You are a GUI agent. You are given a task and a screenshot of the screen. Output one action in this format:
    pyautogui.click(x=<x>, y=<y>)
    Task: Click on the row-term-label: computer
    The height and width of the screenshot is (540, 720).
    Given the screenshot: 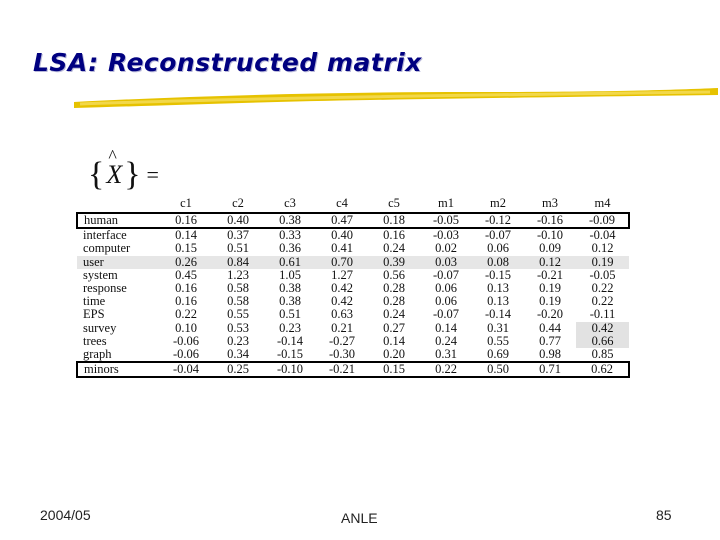 What is the action you would take?
    pyautogui.click(x=107, y=248)
    